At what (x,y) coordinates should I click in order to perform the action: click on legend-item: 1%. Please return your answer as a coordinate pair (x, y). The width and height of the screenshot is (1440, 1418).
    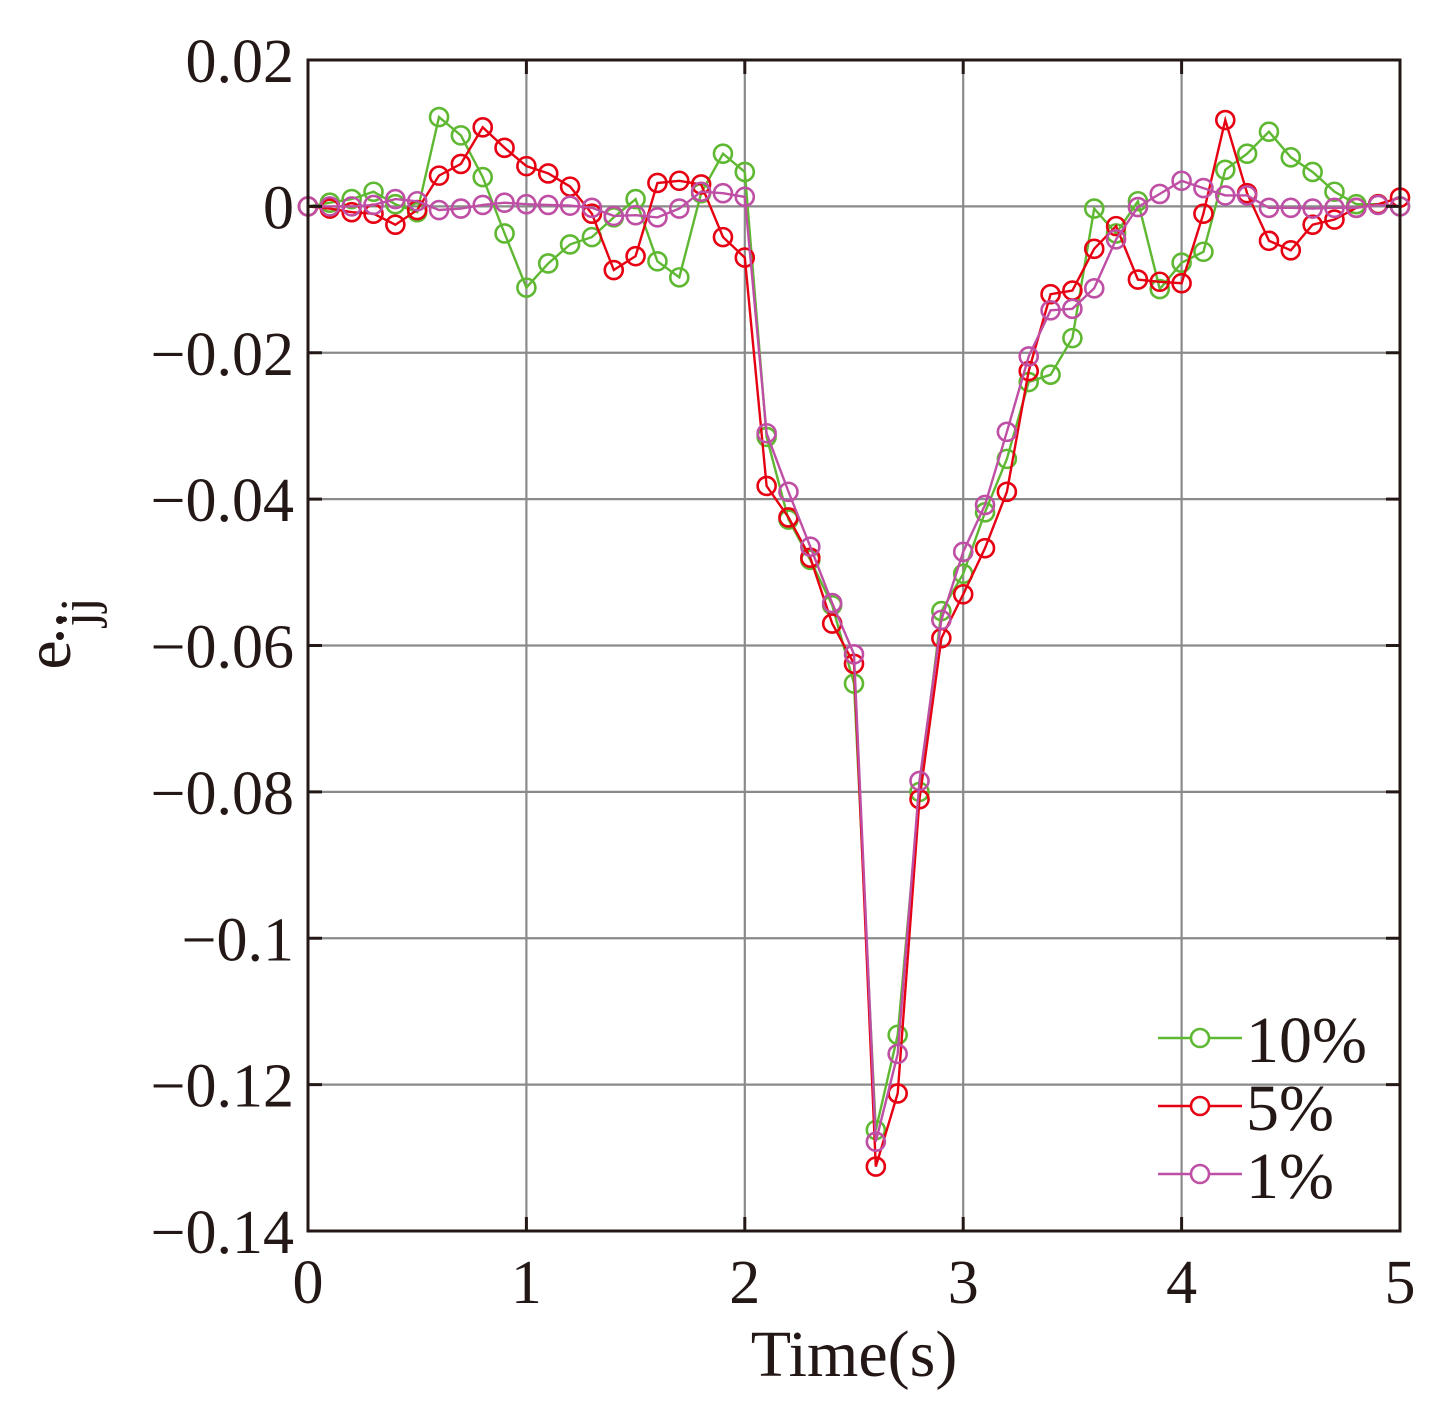
    Looking at the image, I should click on (1246, 1176).